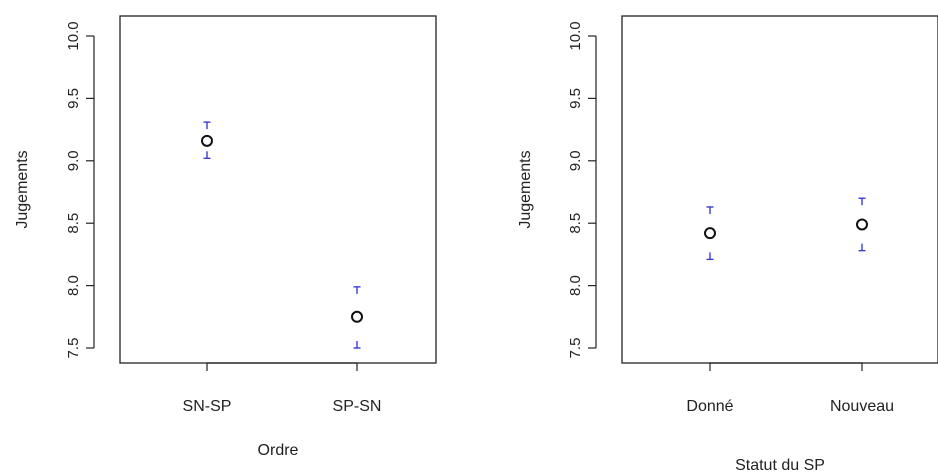 The height and width of the screenshot is (473, 938). Describe the element at coordinates (278, 450) in the screenshot. I see `x-axis-label: Ordre` at that location.